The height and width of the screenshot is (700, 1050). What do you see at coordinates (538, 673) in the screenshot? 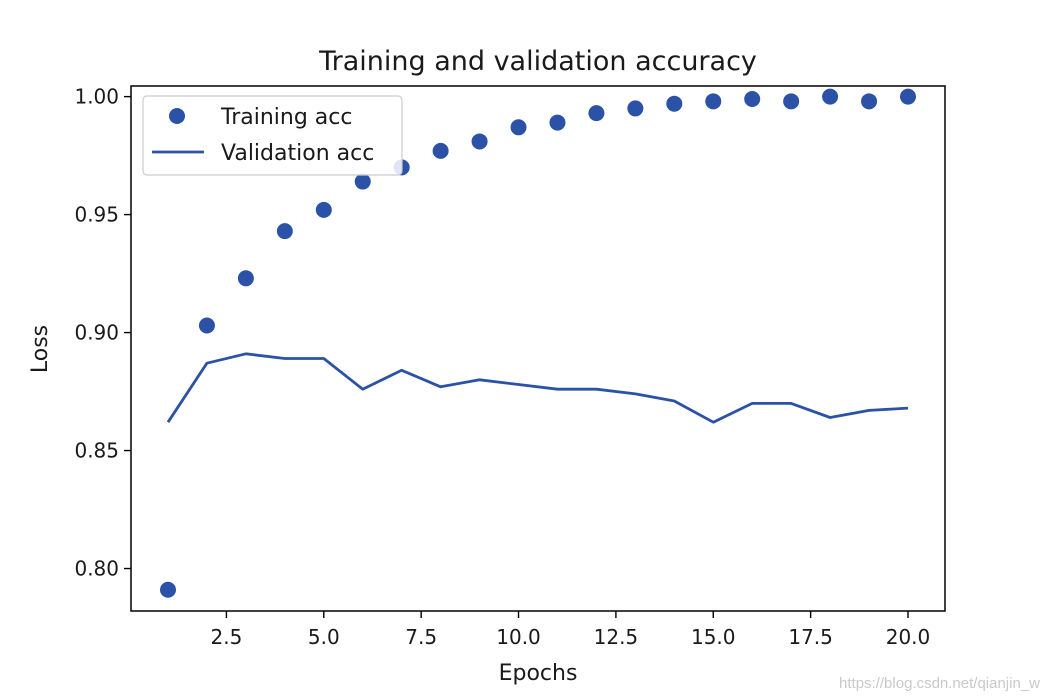
I see `x-axis-label: Epochs` at bounding box center [538, 673].